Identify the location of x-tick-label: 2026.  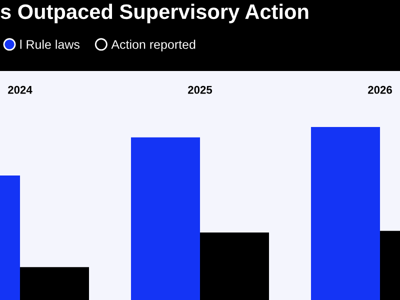
(380, 90).